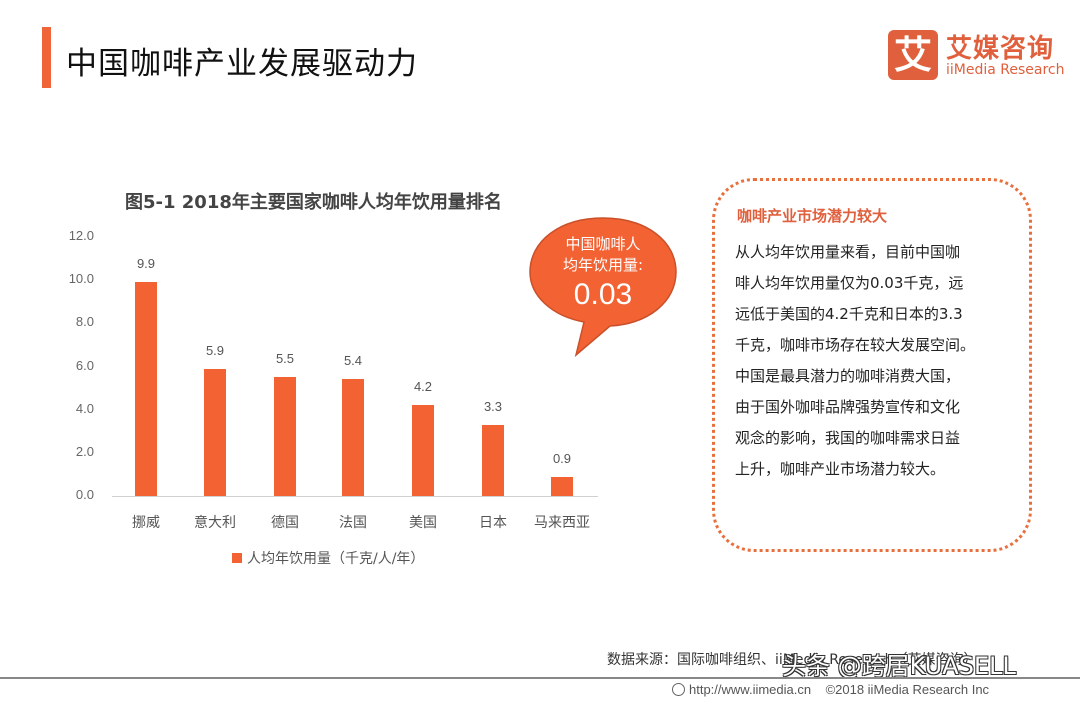 Image resolution: width=1080 pixels, height=702 pixels. Describe the element at coordinates (237, 558) in the screenshot. I see `legend-swatch-icon` at that location.